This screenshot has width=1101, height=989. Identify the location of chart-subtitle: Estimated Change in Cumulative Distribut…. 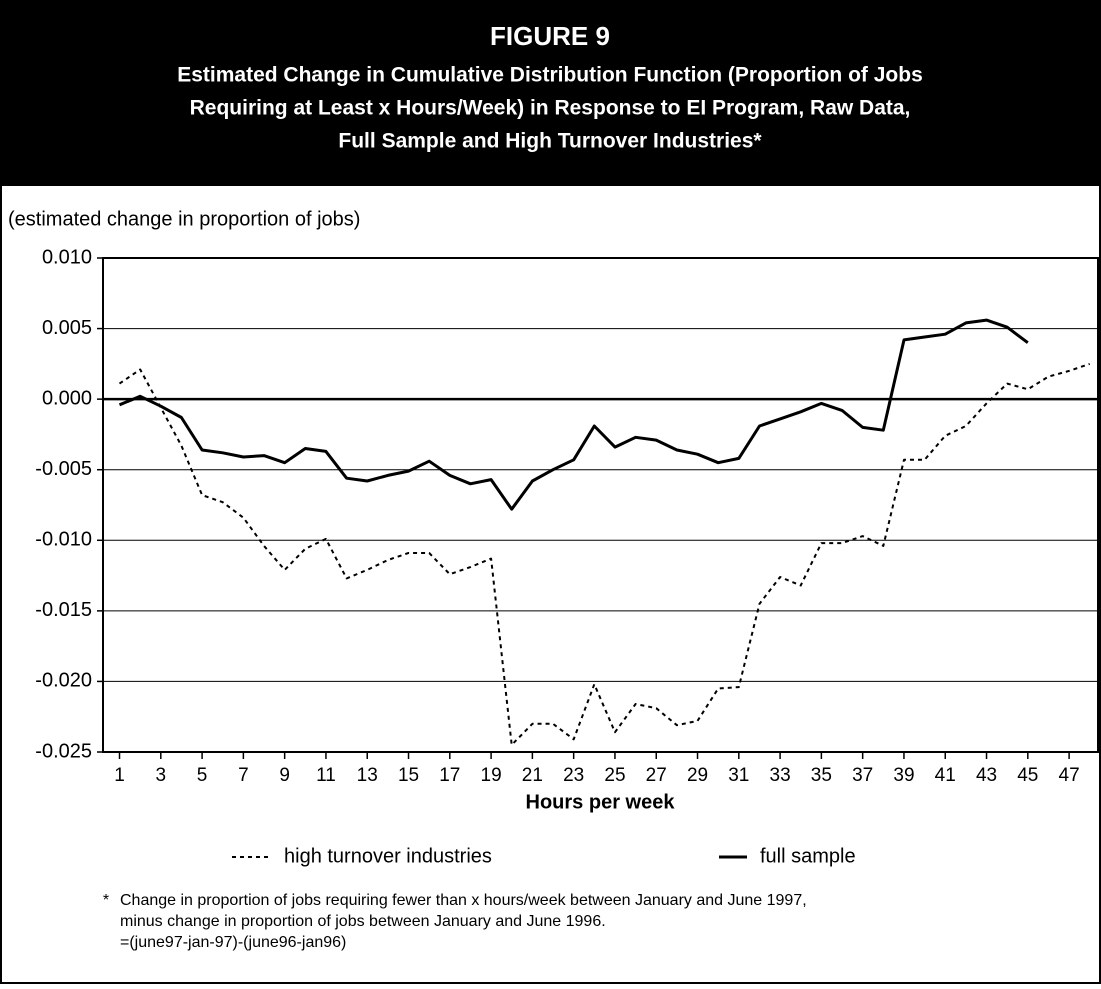
(550, 75).